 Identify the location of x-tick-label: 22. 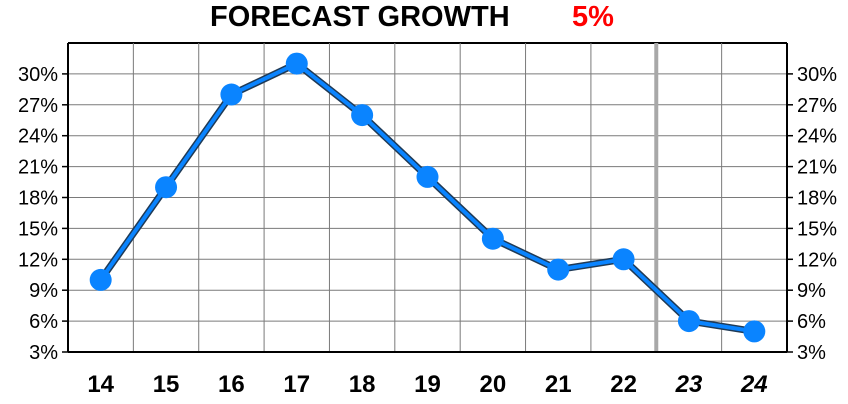
(623, 384).